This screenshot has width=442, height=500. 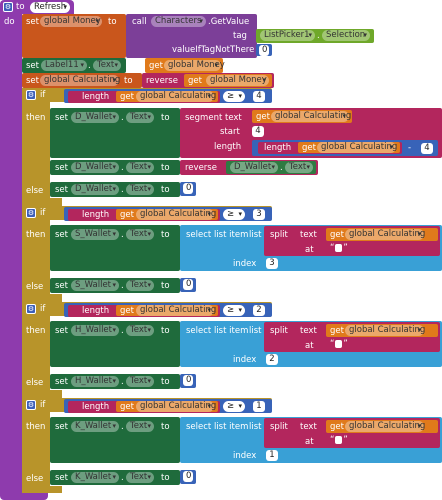 I want to click on if-block-4-footer, so click(x=42, y=489).